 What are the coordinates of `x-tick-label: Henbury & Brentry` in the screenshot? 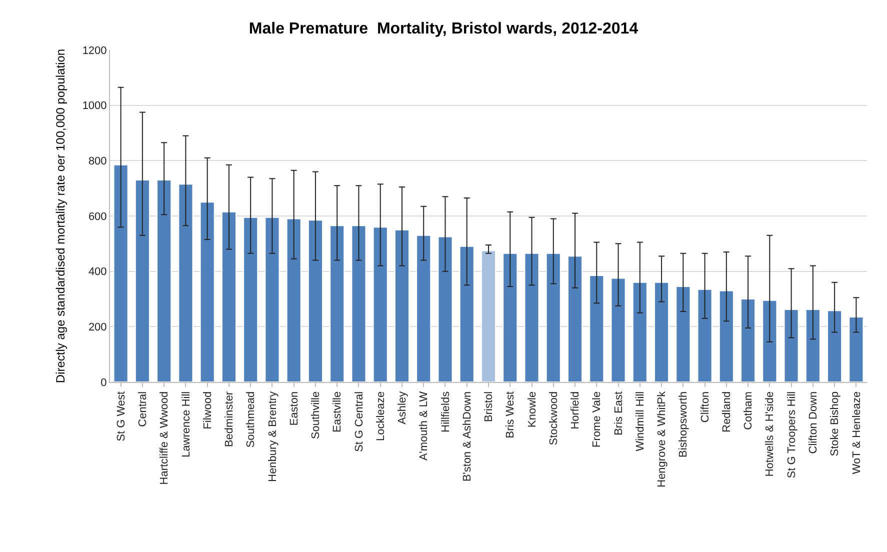 It's located at (272, 436).